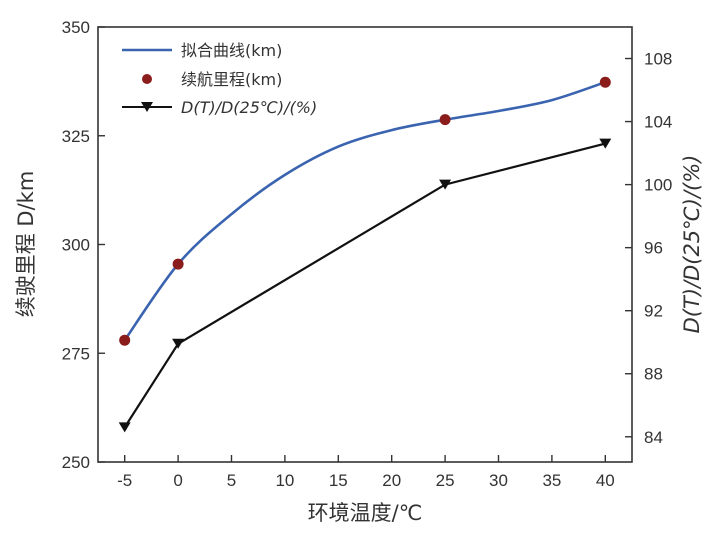  Describe the element at coordinates (658, 185) in the screenshot. I see `y-tick-label-right: 100` at that location.